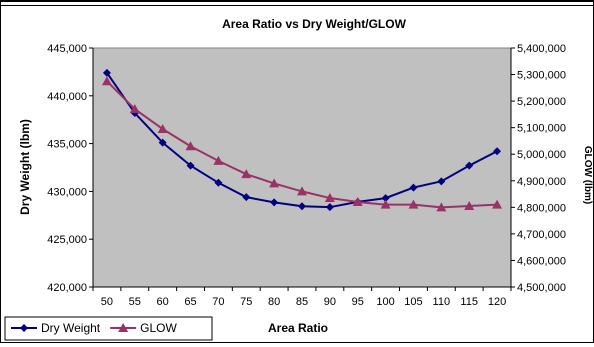 The width and height of the screenshot is (594, 347). Describe the element at coordinates (469, 302) in the screenshot. I see `x-tick-label: 115` at that location.